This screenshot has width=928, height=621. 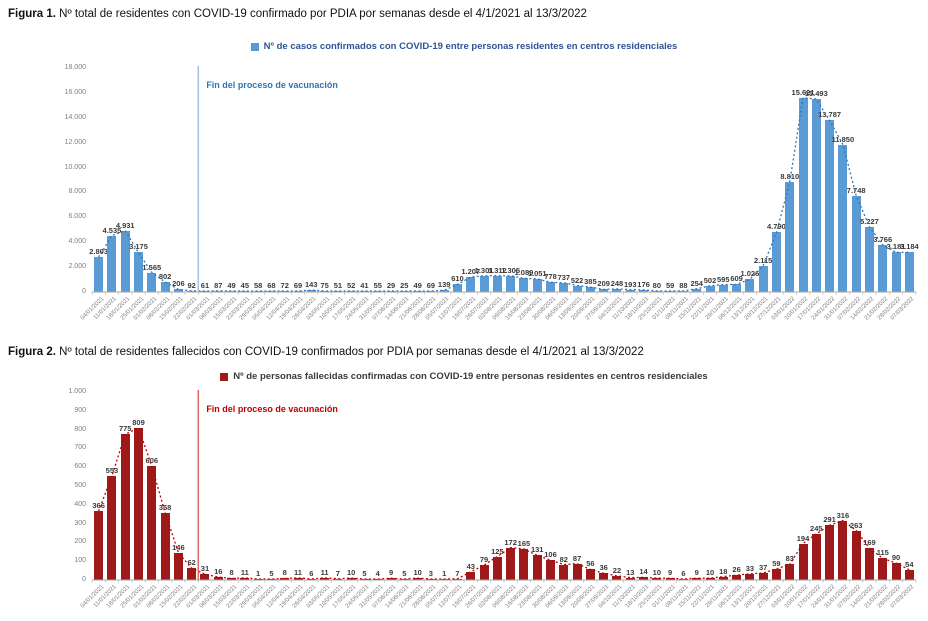 I want to click on bar-value-label: 3.175, so click(x=138, y=247).